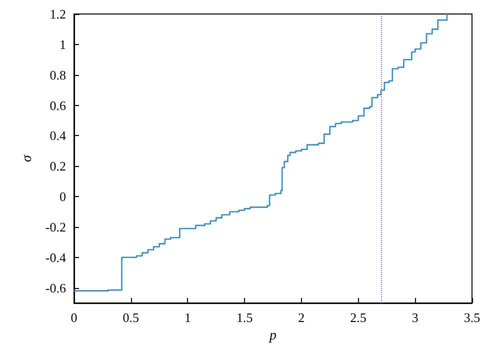  Describe the element at coordinates (63, 196) in the screenshot. I see `y-tick-label: 0` at that location.